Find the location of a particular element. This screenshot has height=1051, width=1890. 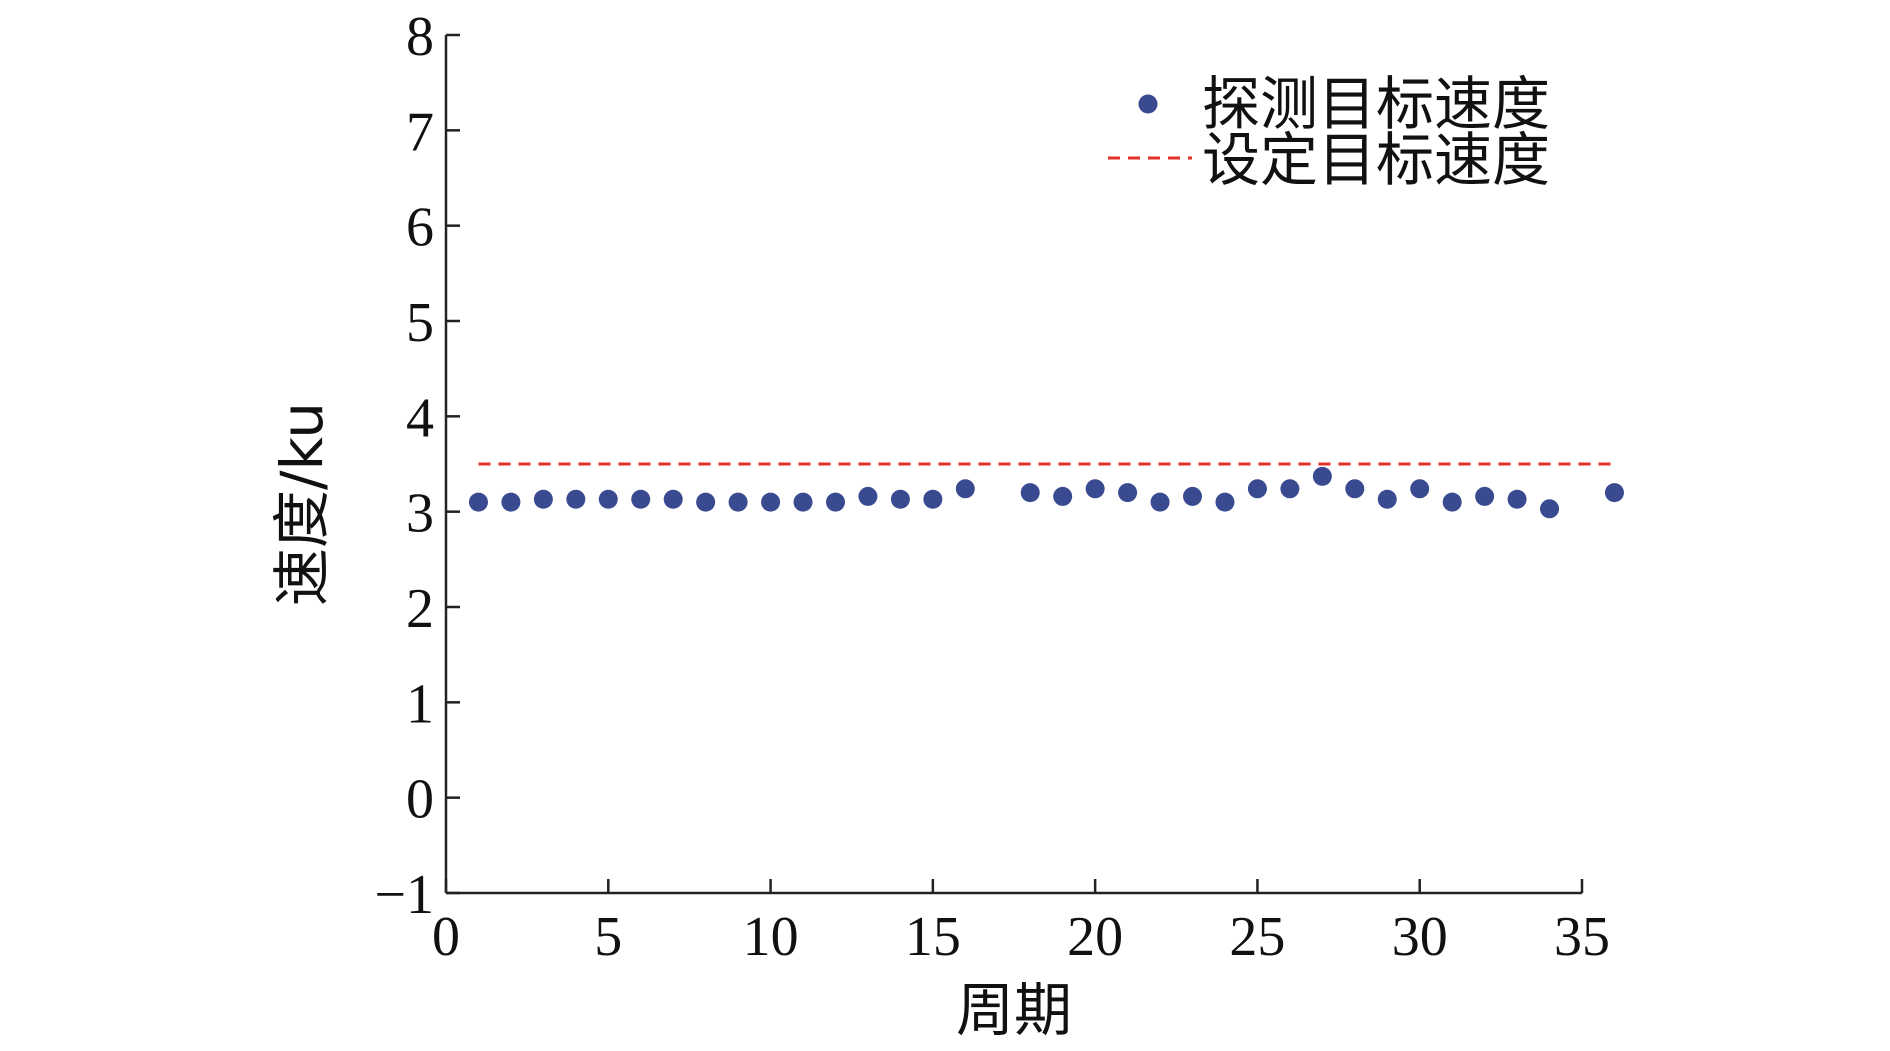

x-tick-label: 0 is located at coordinates (446, 937).